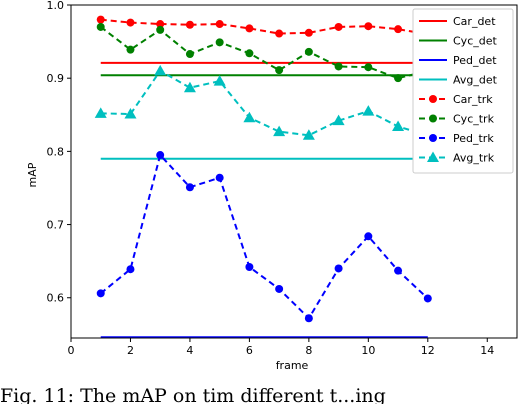 The height and width of the screenshot is (404, 522). Describe the element at coordinates (56, 151) in the screenshot. I see `y-tick-label: 0.8` at that location.